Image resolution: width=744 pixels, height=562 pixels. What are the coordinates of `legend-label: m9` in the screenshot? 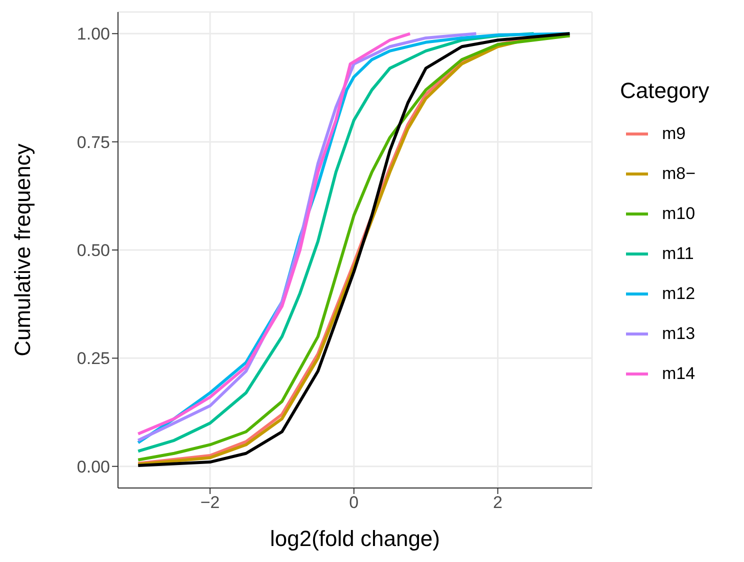 It's located at (674, 134).